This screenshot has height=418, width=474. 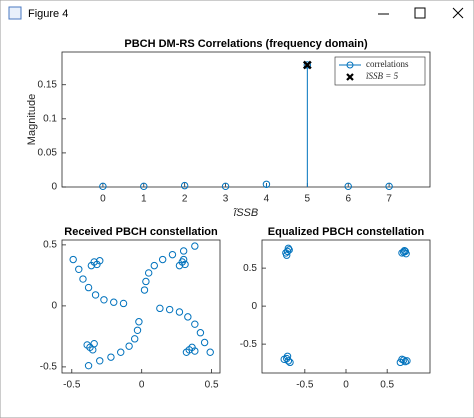 What do you see at coordinates (141, 306) in the screenshot?
I see `axes-box` at bounding box center [141, 306].